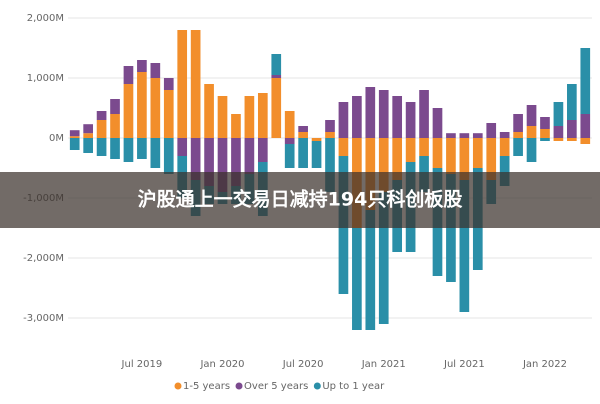  What do you see at coordinates (45, 78) in the screenshot?
I see `y-tick-label: 1,000M` at bounding box center [45, 78].